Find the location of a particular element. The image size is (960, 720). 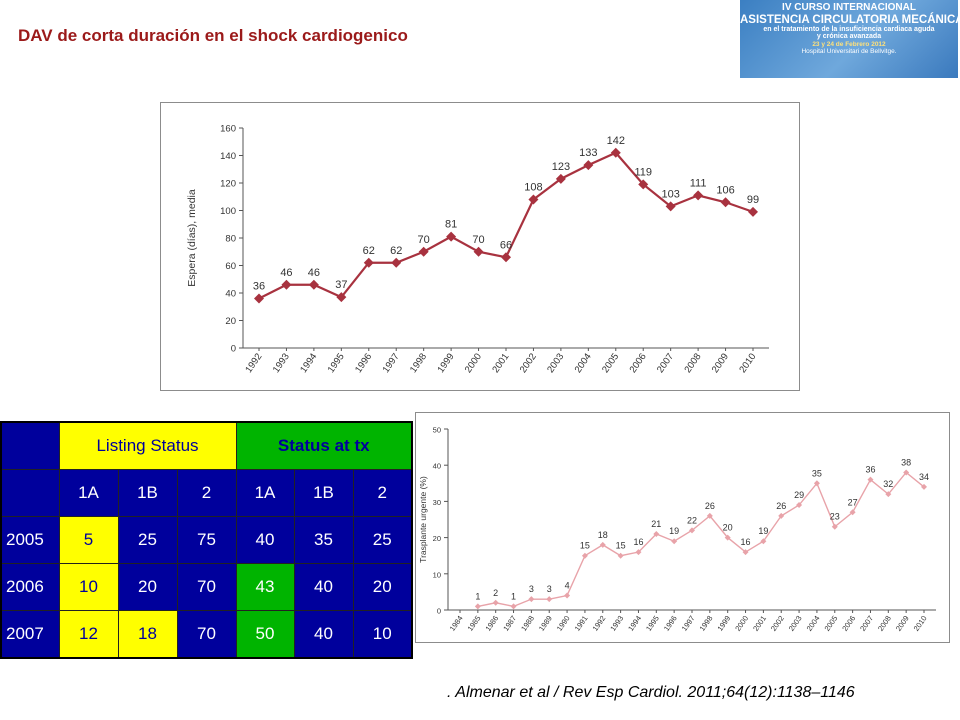

listing-status-header: Listing Status is located at coordinates (147, 445).